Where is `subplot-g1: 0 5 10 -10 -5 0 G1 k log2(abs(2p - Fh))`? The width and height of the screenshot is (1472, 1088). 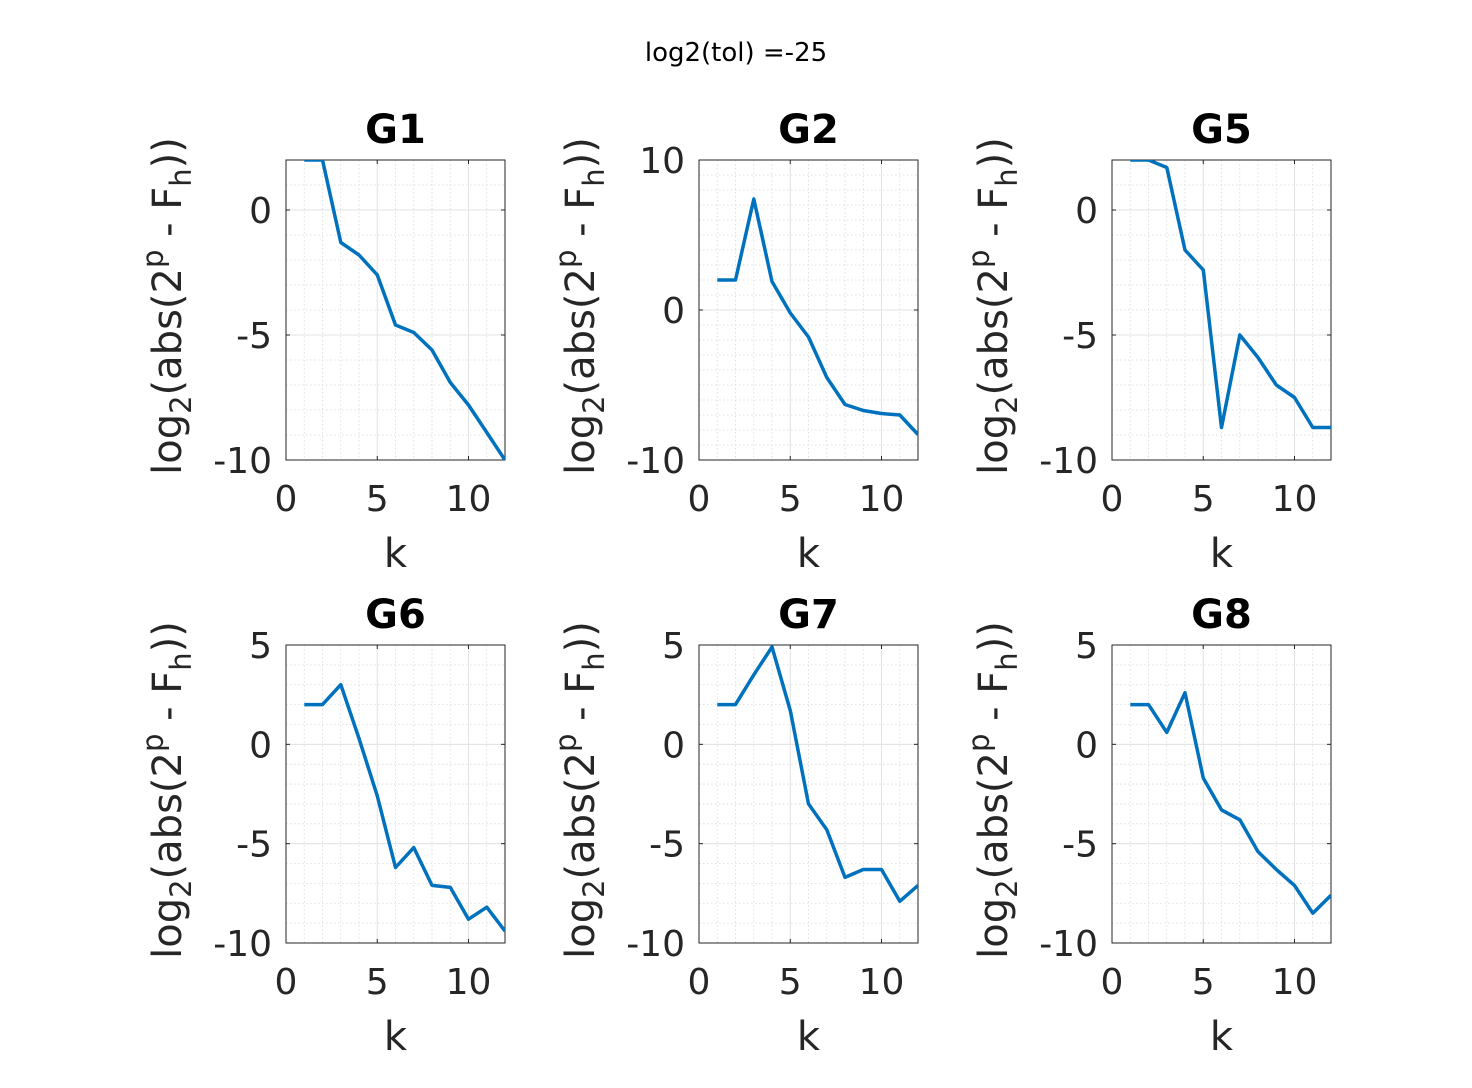
subplot-g1: 0 5 10 -10 -5 0 G1 k log2(abs(2p - Fh)) is located at coordinates (321, 342).